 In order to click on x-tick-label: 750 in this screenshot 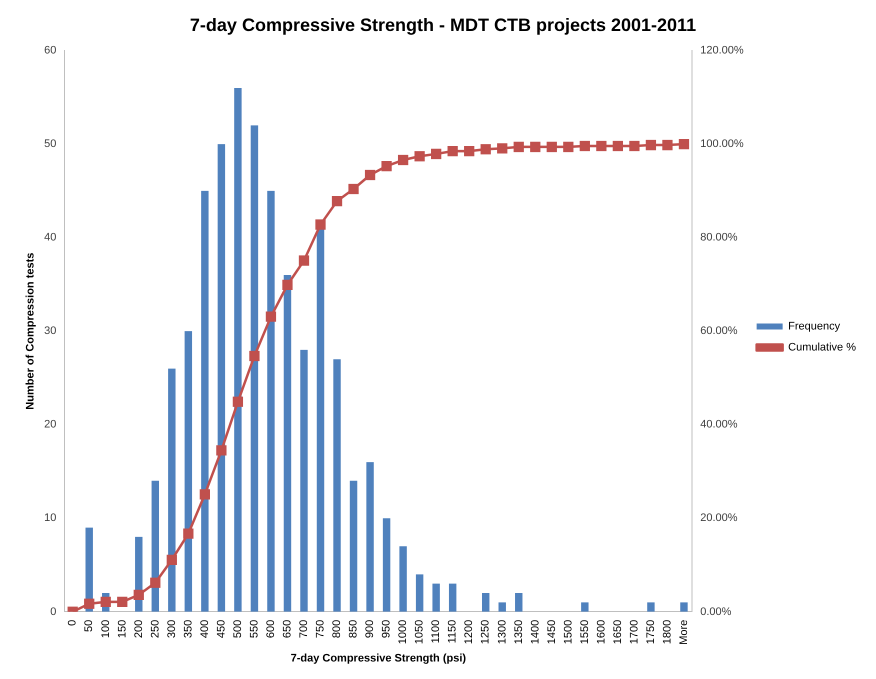, I will do `click(320, 629)`.